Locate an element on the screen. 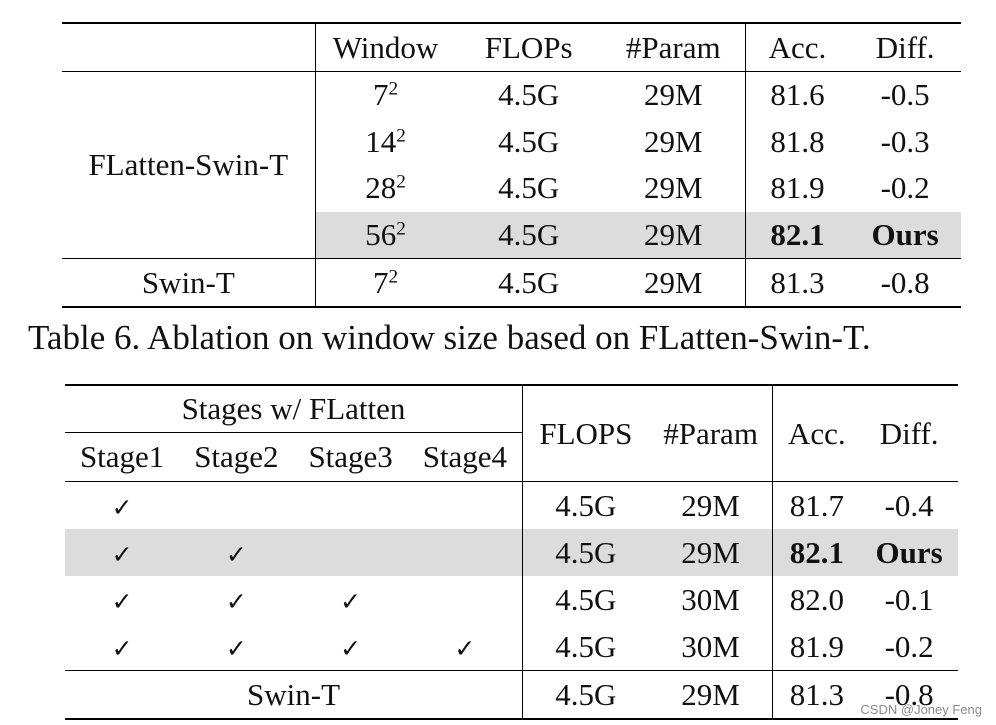  table-row: ✓ ✓ ✓ 4.5G 30M 82.0 -0.1 is located at coordinates (511, 599).